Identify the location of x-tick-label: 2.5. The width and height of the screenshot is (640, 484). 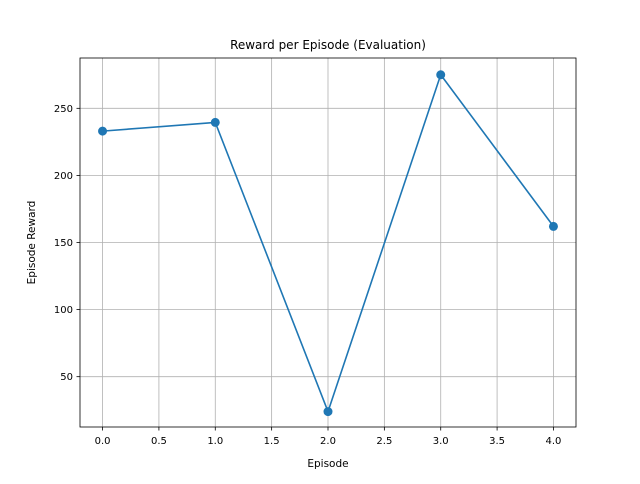
(384, 441).